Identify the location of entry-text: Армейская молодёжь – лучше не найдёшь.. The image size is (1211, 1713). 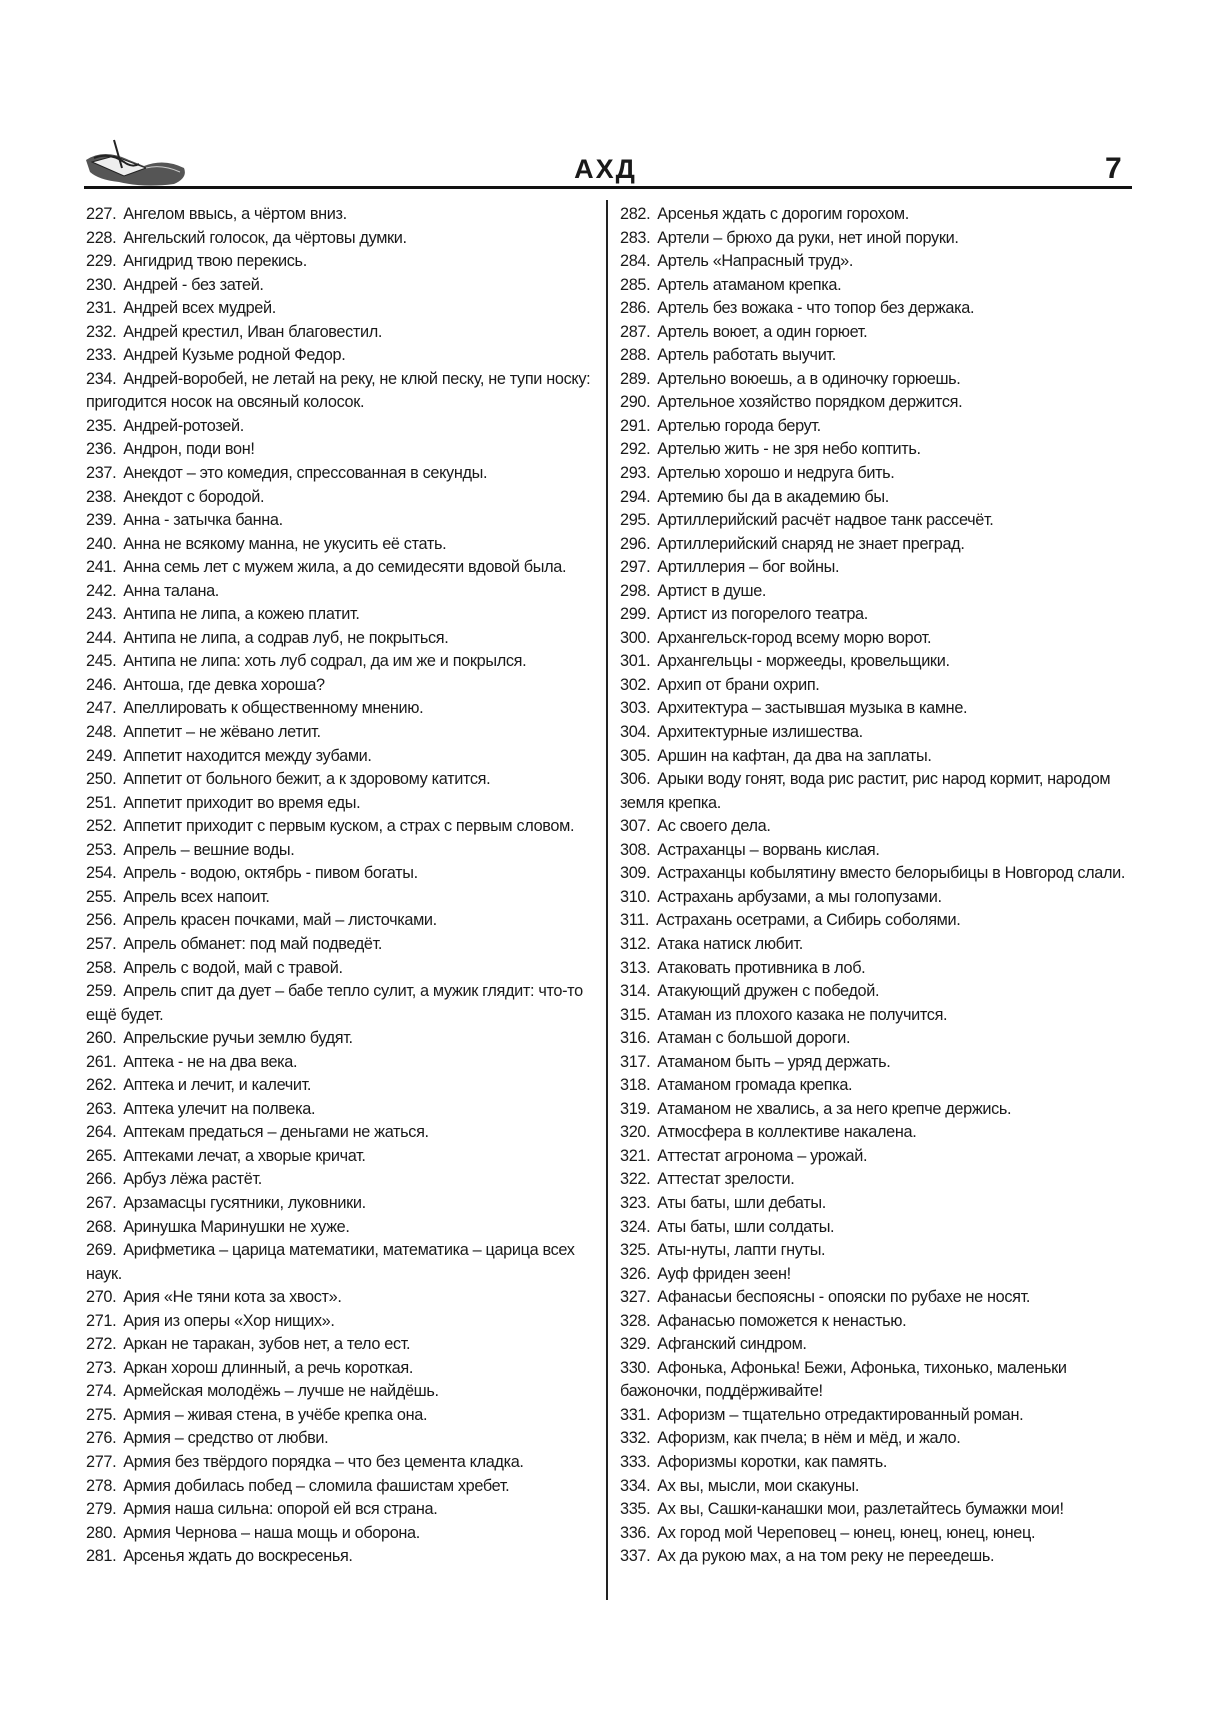
(281, 1391).